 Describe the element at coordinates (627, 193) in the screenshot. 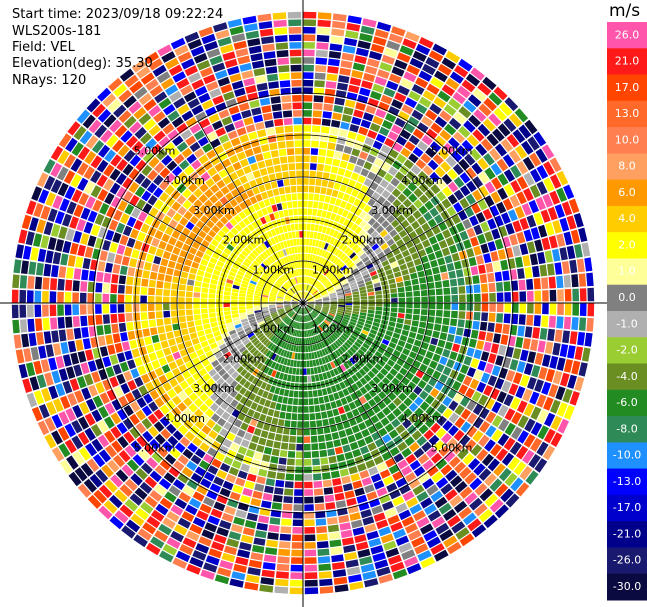

I see `colorbar-band` at that location.